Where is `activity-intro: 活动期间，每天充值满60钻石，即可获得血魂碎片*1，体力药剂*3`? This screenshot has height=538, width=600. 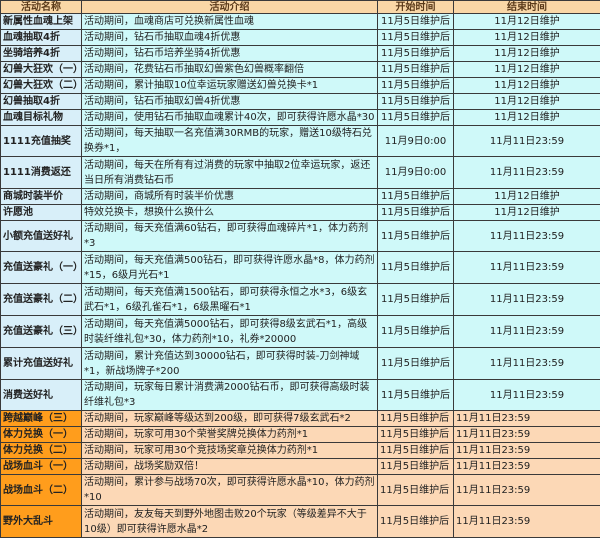 activity-intro: 活动期间，每天充值满60钻石，即可获得血魂碎片*1，体力药剂*3 is located at coordinates (230, 236).